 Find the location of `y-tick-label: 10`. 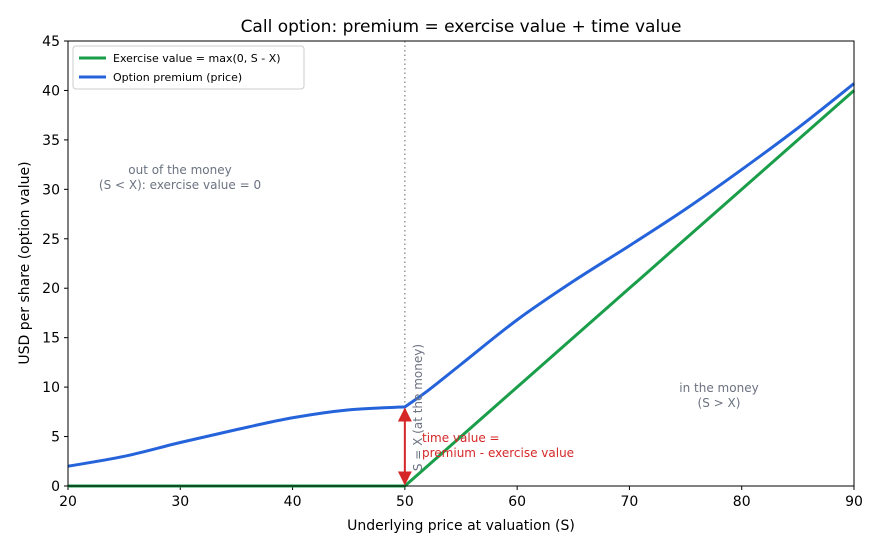

y-tick-label: 10 is located at coordinates (51, 388).